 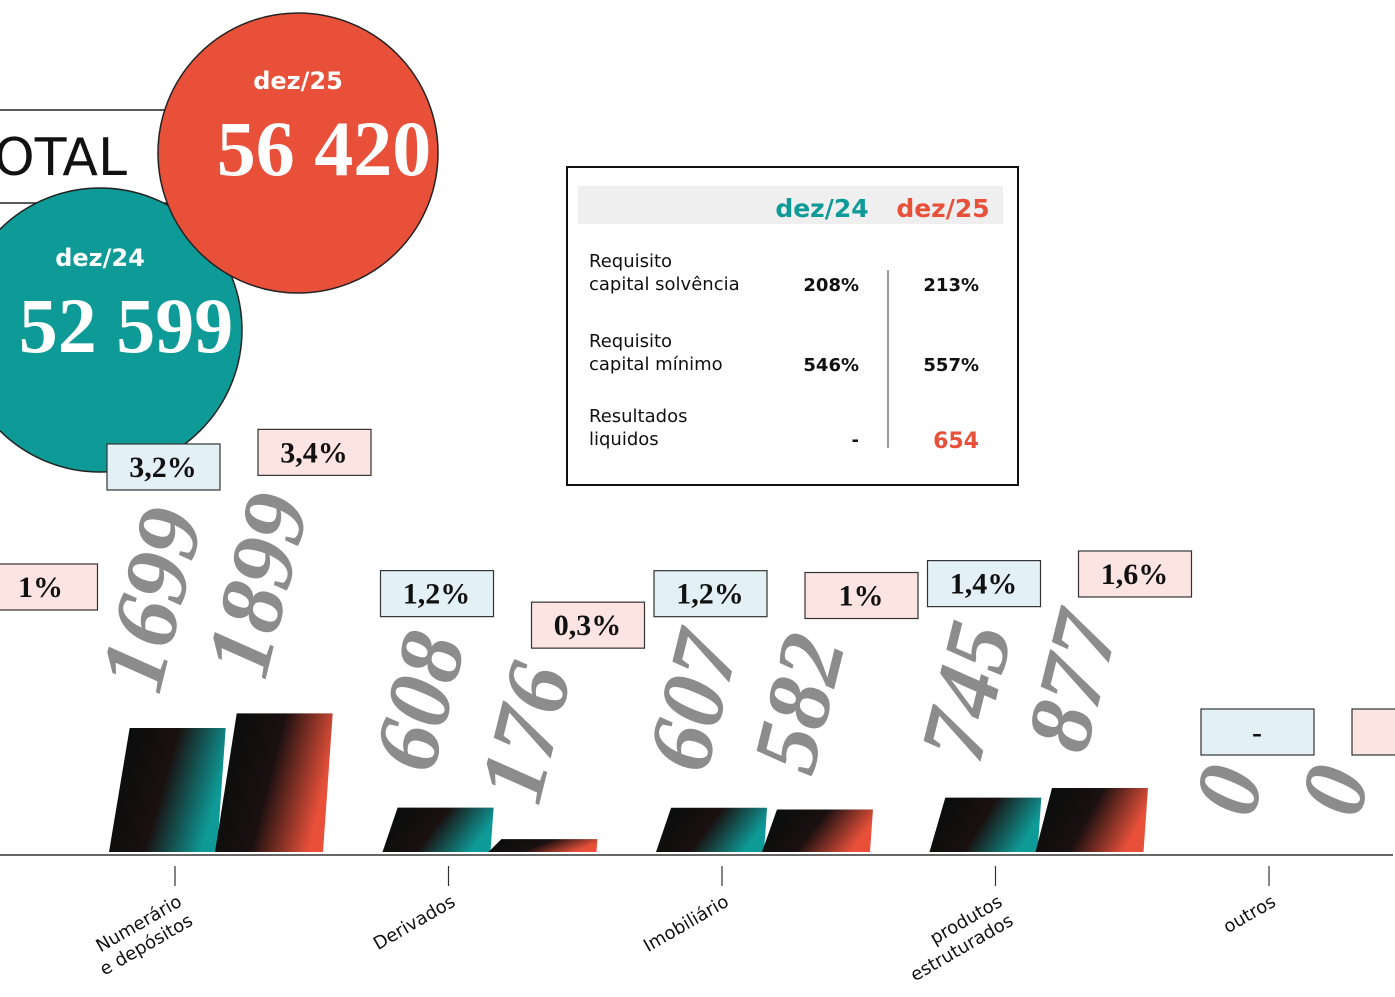 I want to click on share-label: -, so click(x=1257, y=732).